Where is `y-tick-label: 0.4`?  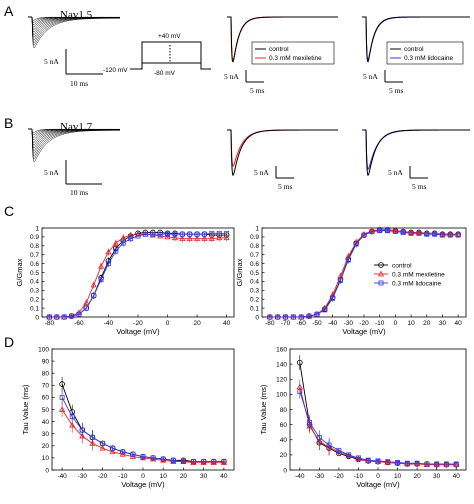
y-tick-label: 0.4 is located at coordinates (254, 282).